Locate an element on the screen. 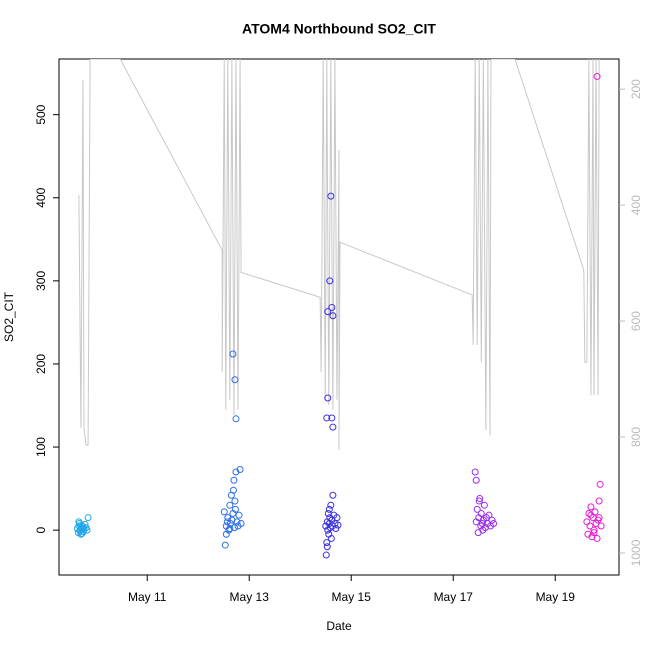 This screenshot has height=655, width=650. x-tick-label: May 13 is located at coordinates (250, 597).